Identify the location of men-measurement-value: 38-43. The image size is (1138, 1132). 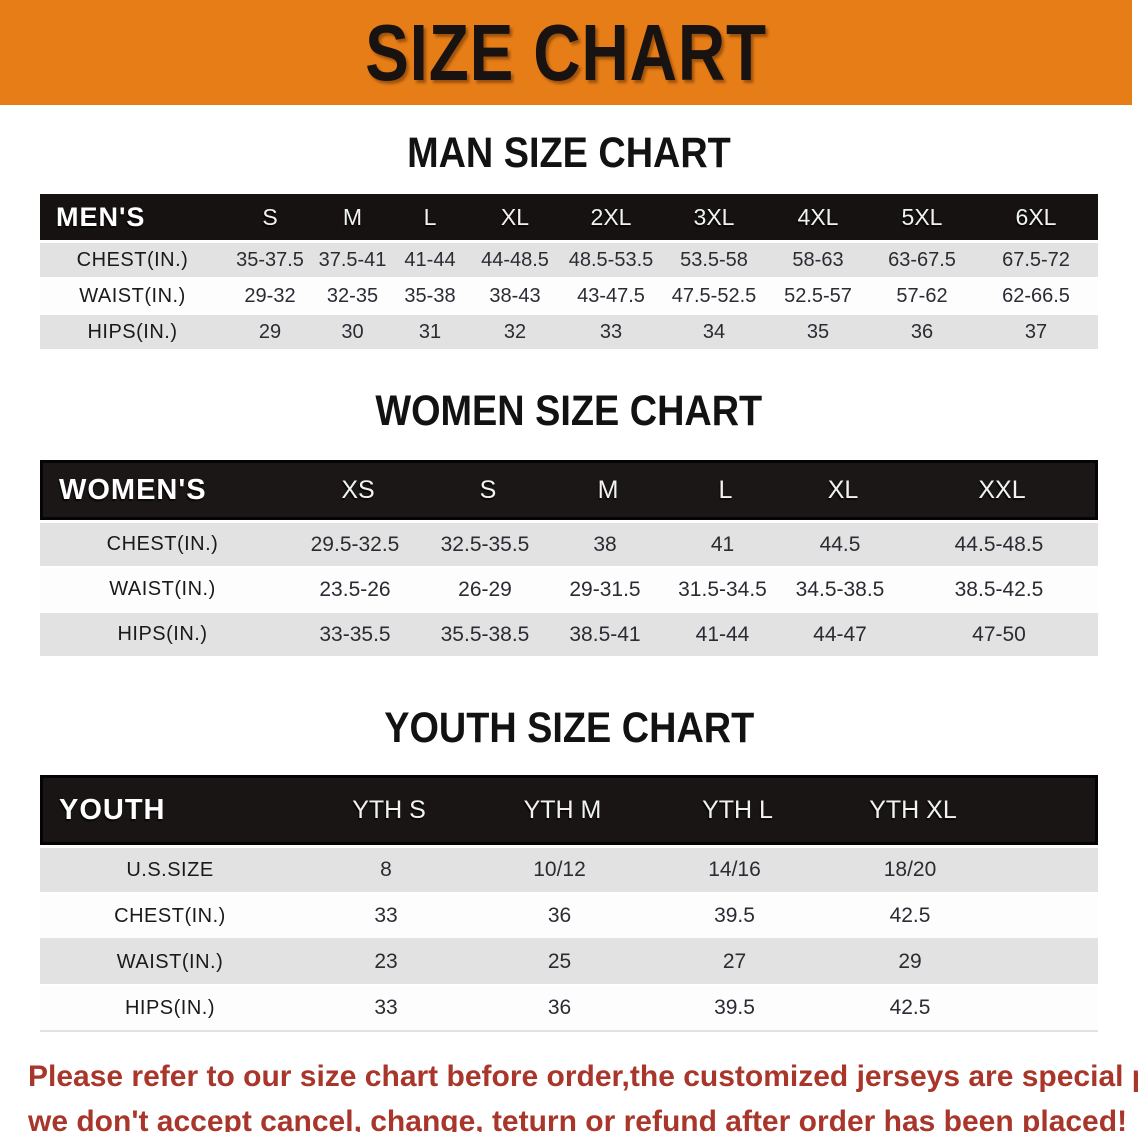
(515, 295).